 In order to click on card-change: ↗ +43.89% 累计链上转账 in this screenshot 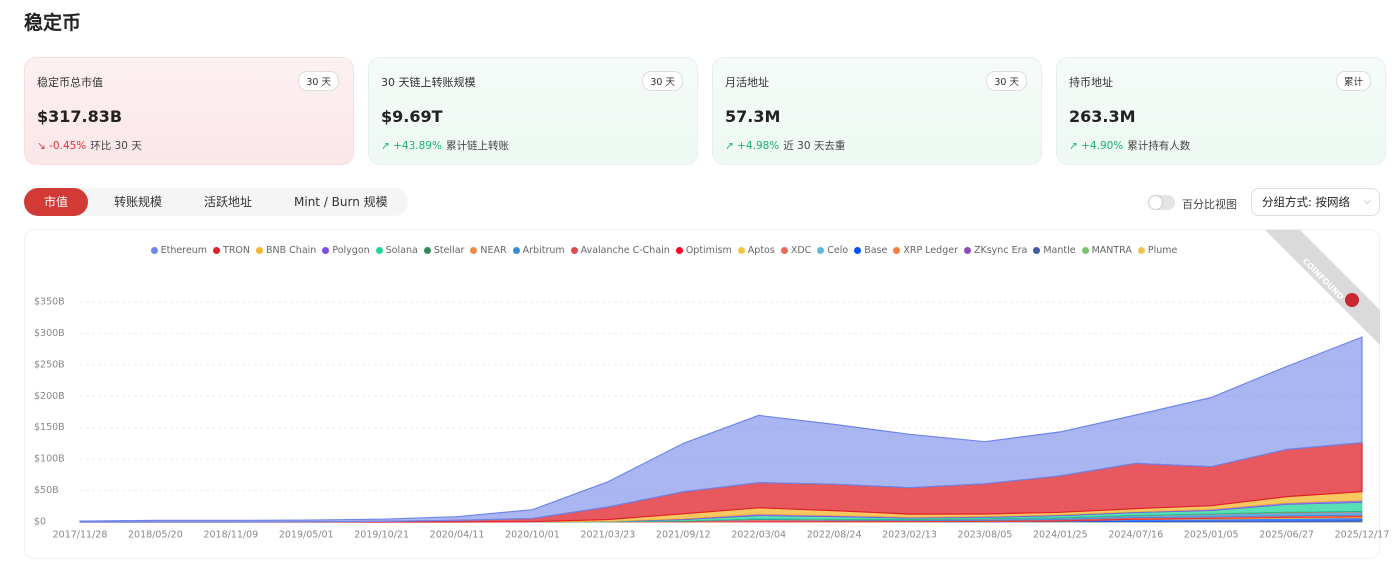, I will do `click(445, 145)`.